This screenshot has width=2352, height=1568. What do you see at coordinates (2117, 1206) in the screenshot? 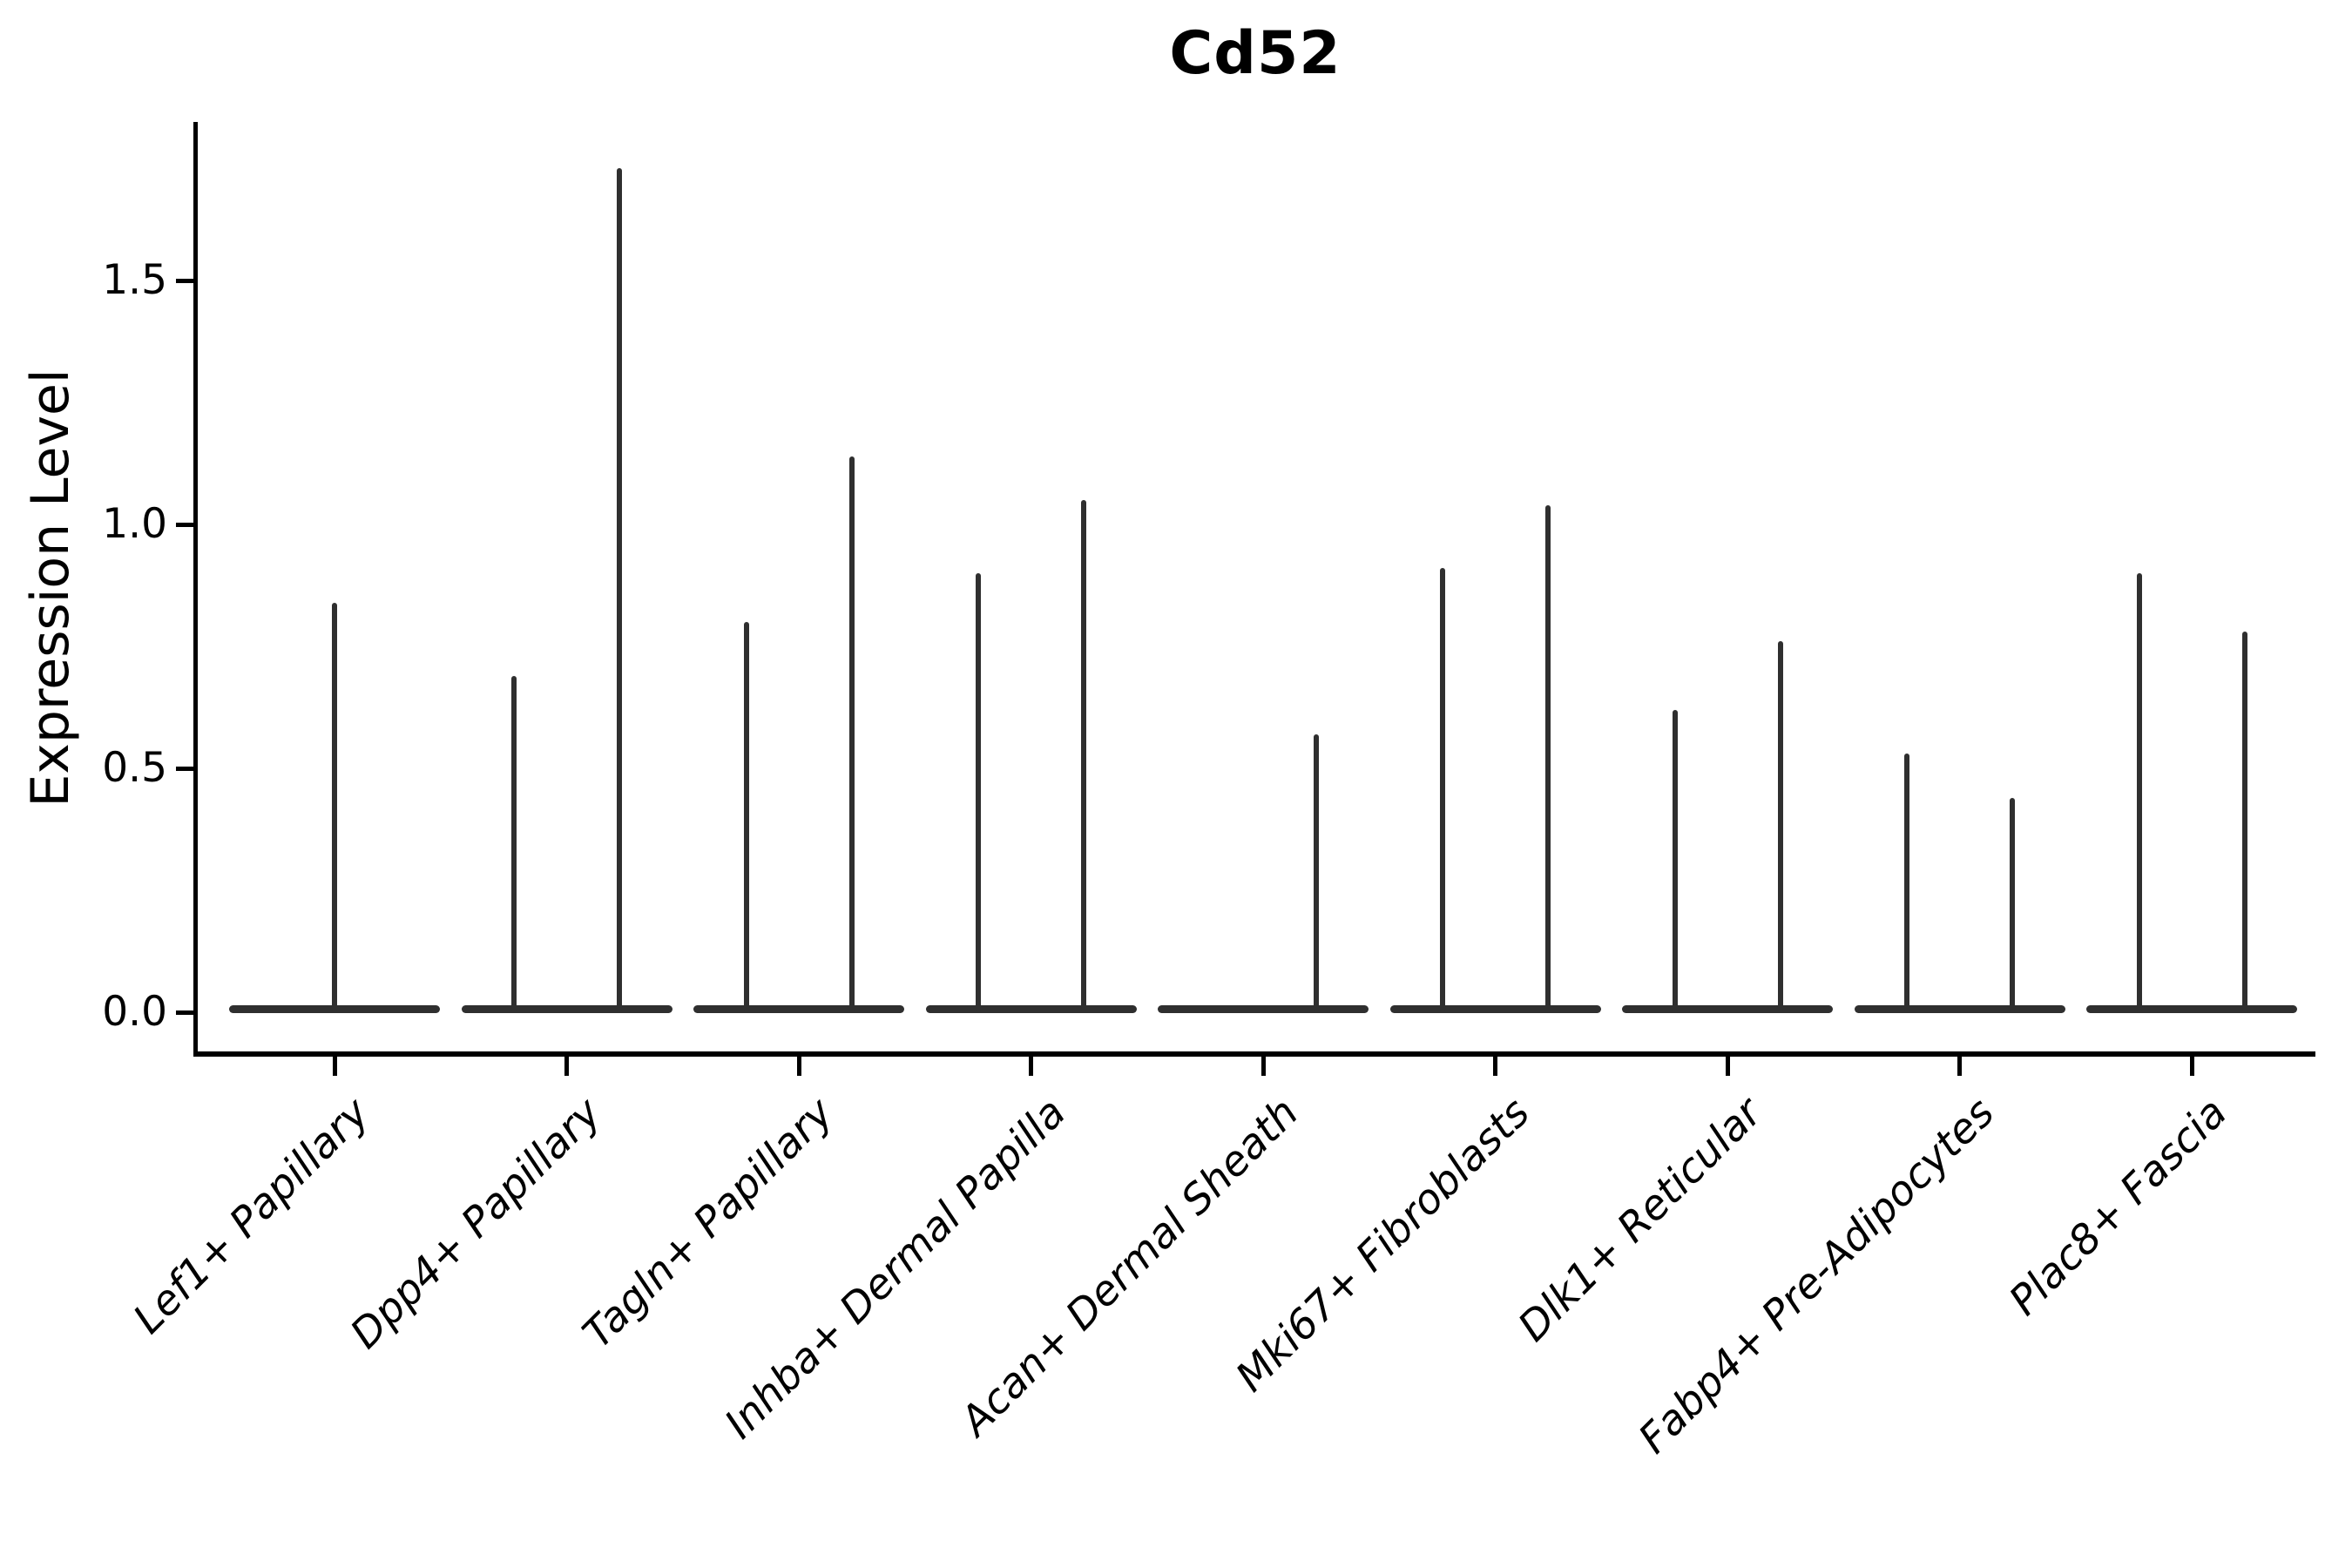
I see `x-axis-tick-label: Plac8+ Fascia` at bounding box center [2117, 1206].